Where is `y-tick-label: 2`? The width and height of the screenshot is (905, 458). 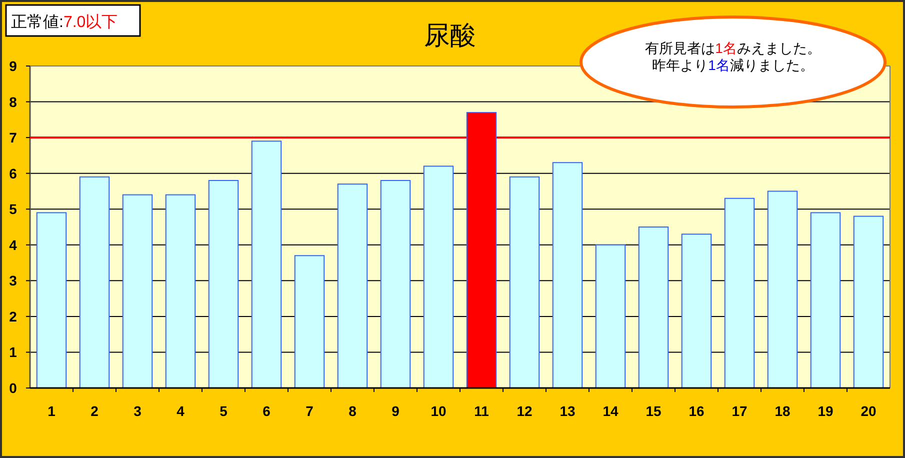
y-tick-label: 2 is located at coordinates (13, 316).